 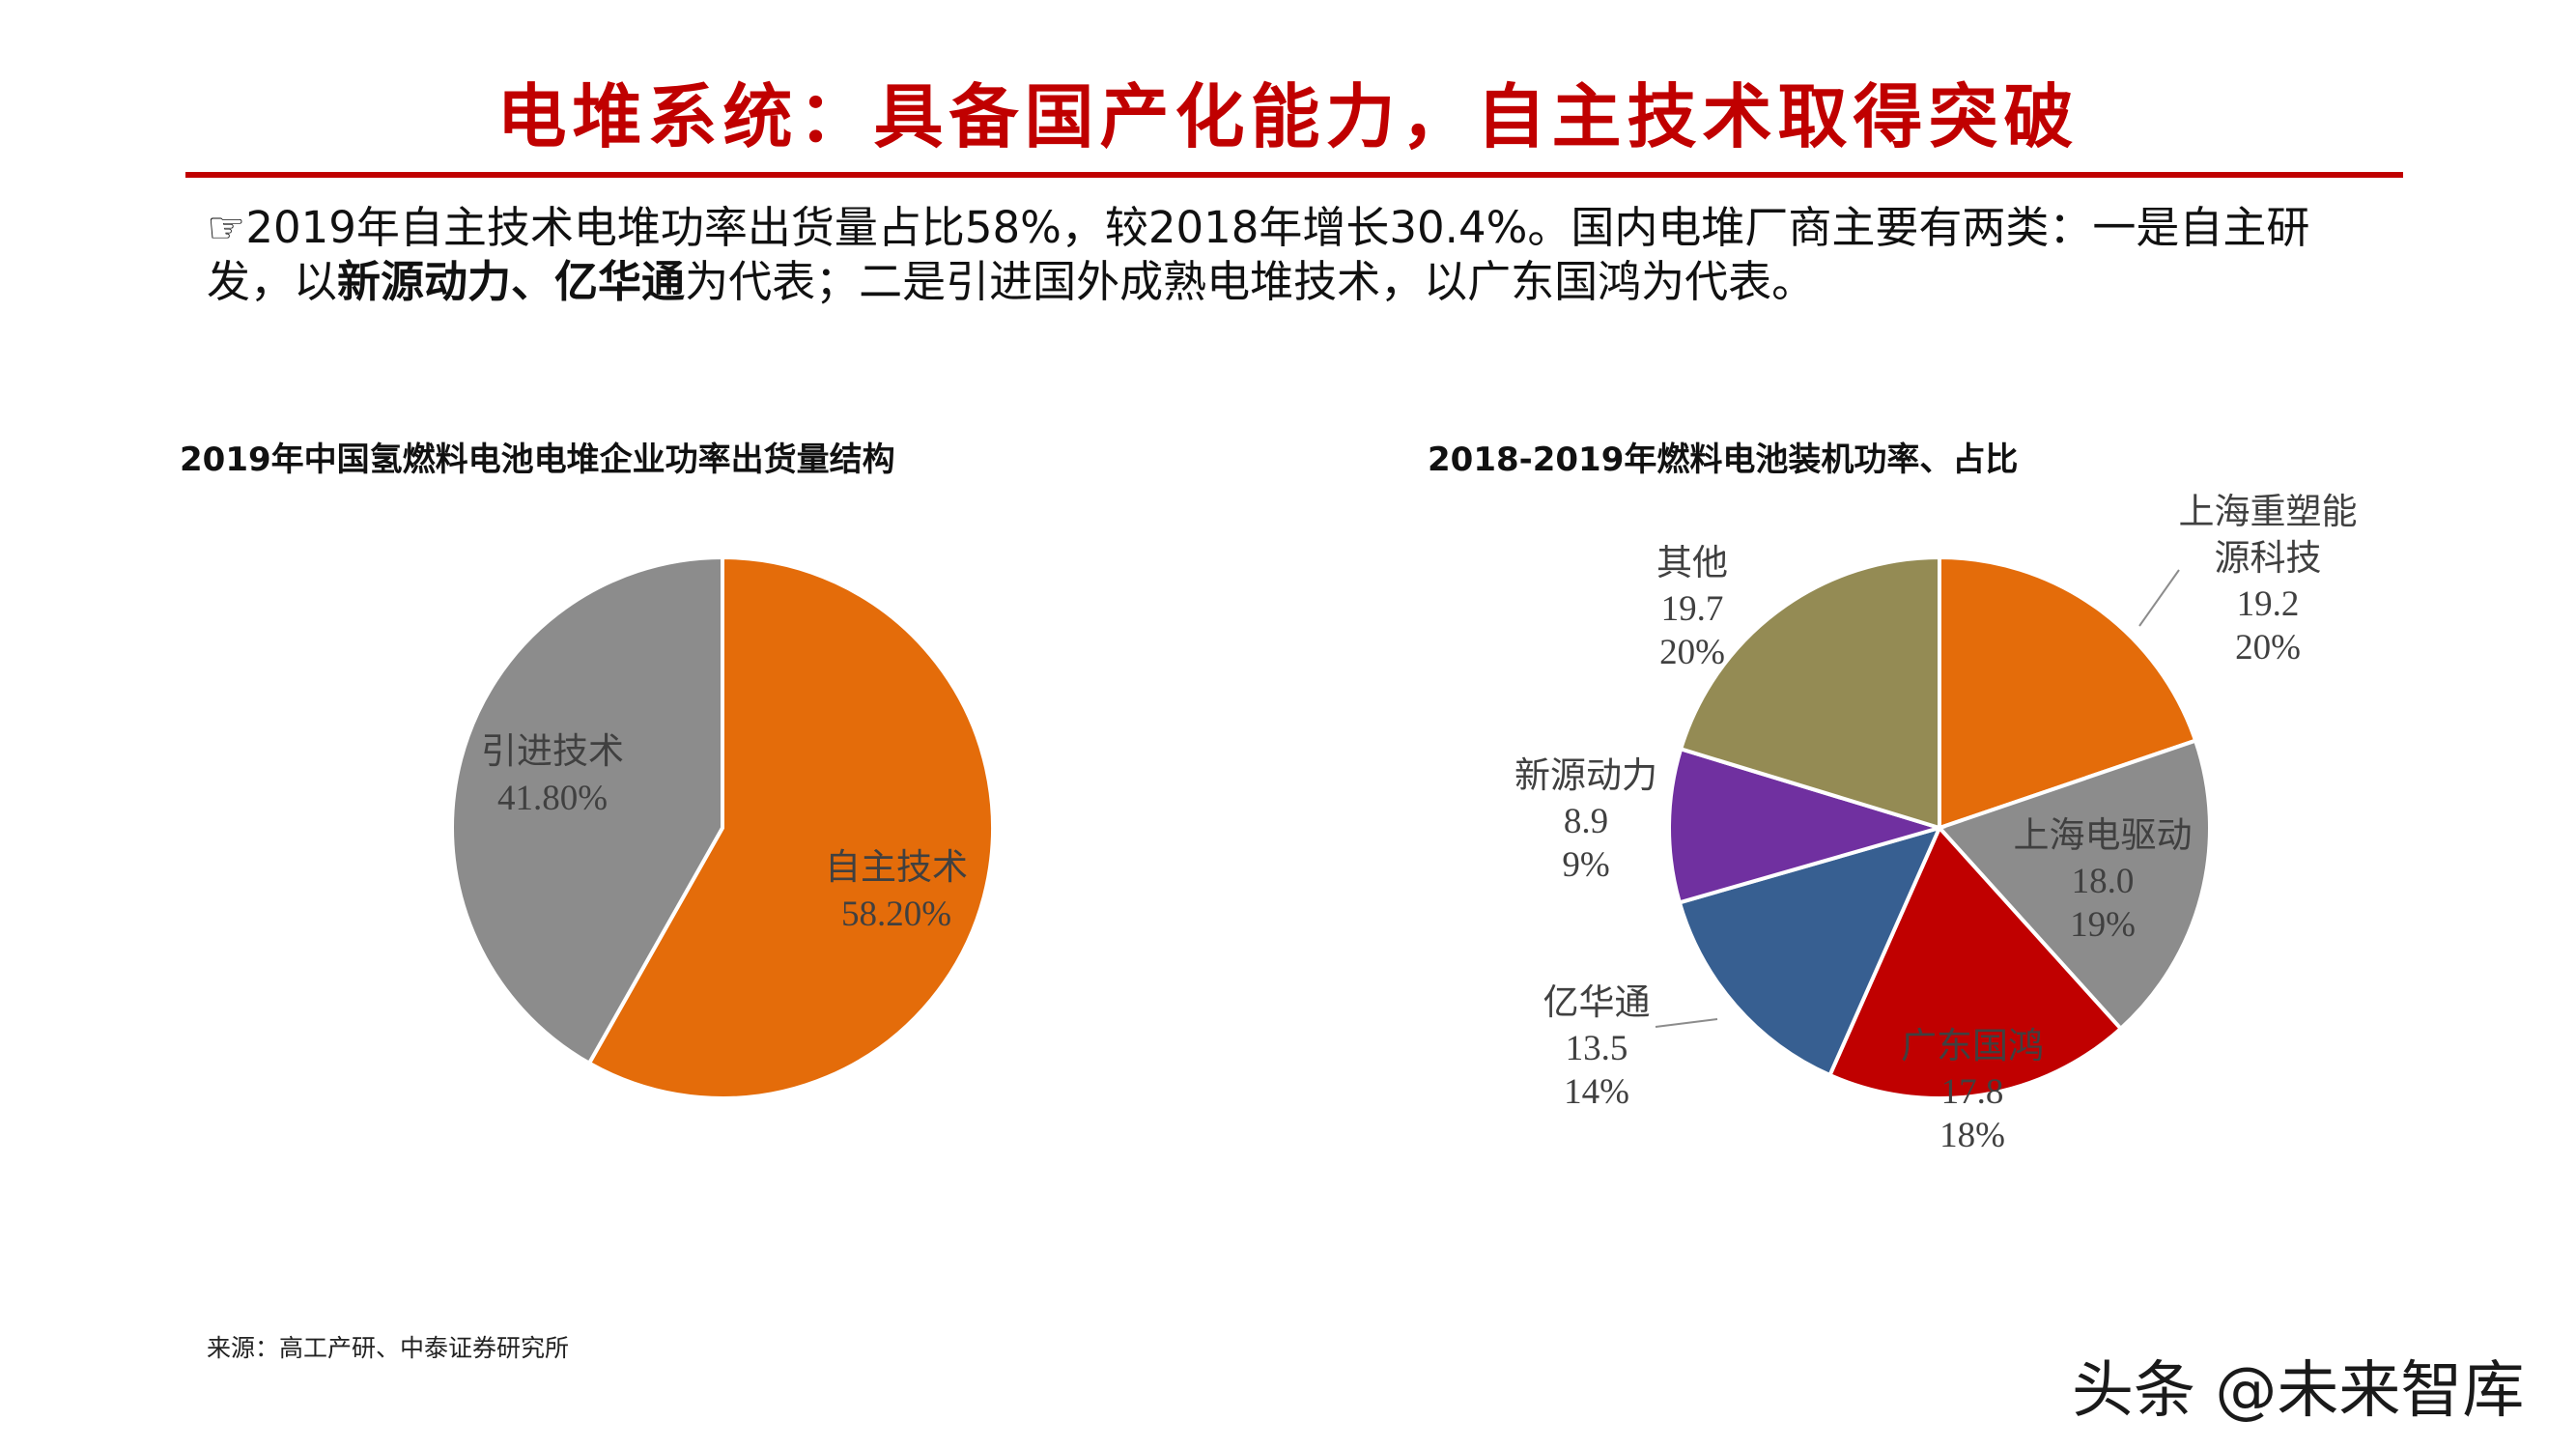 I want to click on pie2-label-name-b-0: 源科技, so click(x=2268, y=559).